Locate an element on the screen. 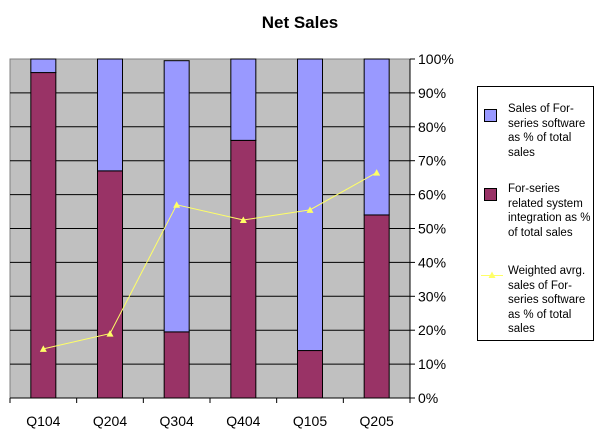  y-tick-label: 0% is located at coordinates (428, 398).